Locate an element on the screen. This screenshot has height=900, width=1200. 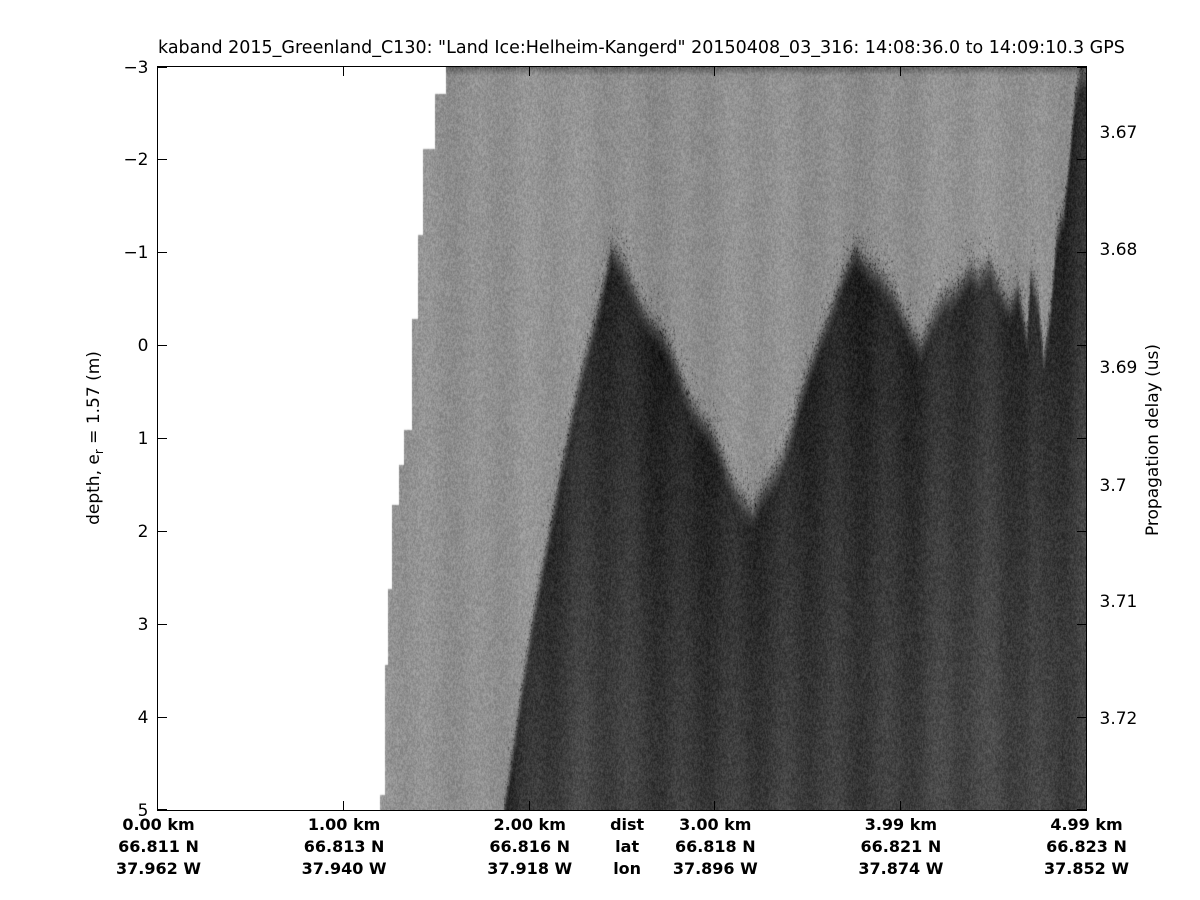
x-axis-column-lat: 66.823 N is located at coordinates (1086, 846).